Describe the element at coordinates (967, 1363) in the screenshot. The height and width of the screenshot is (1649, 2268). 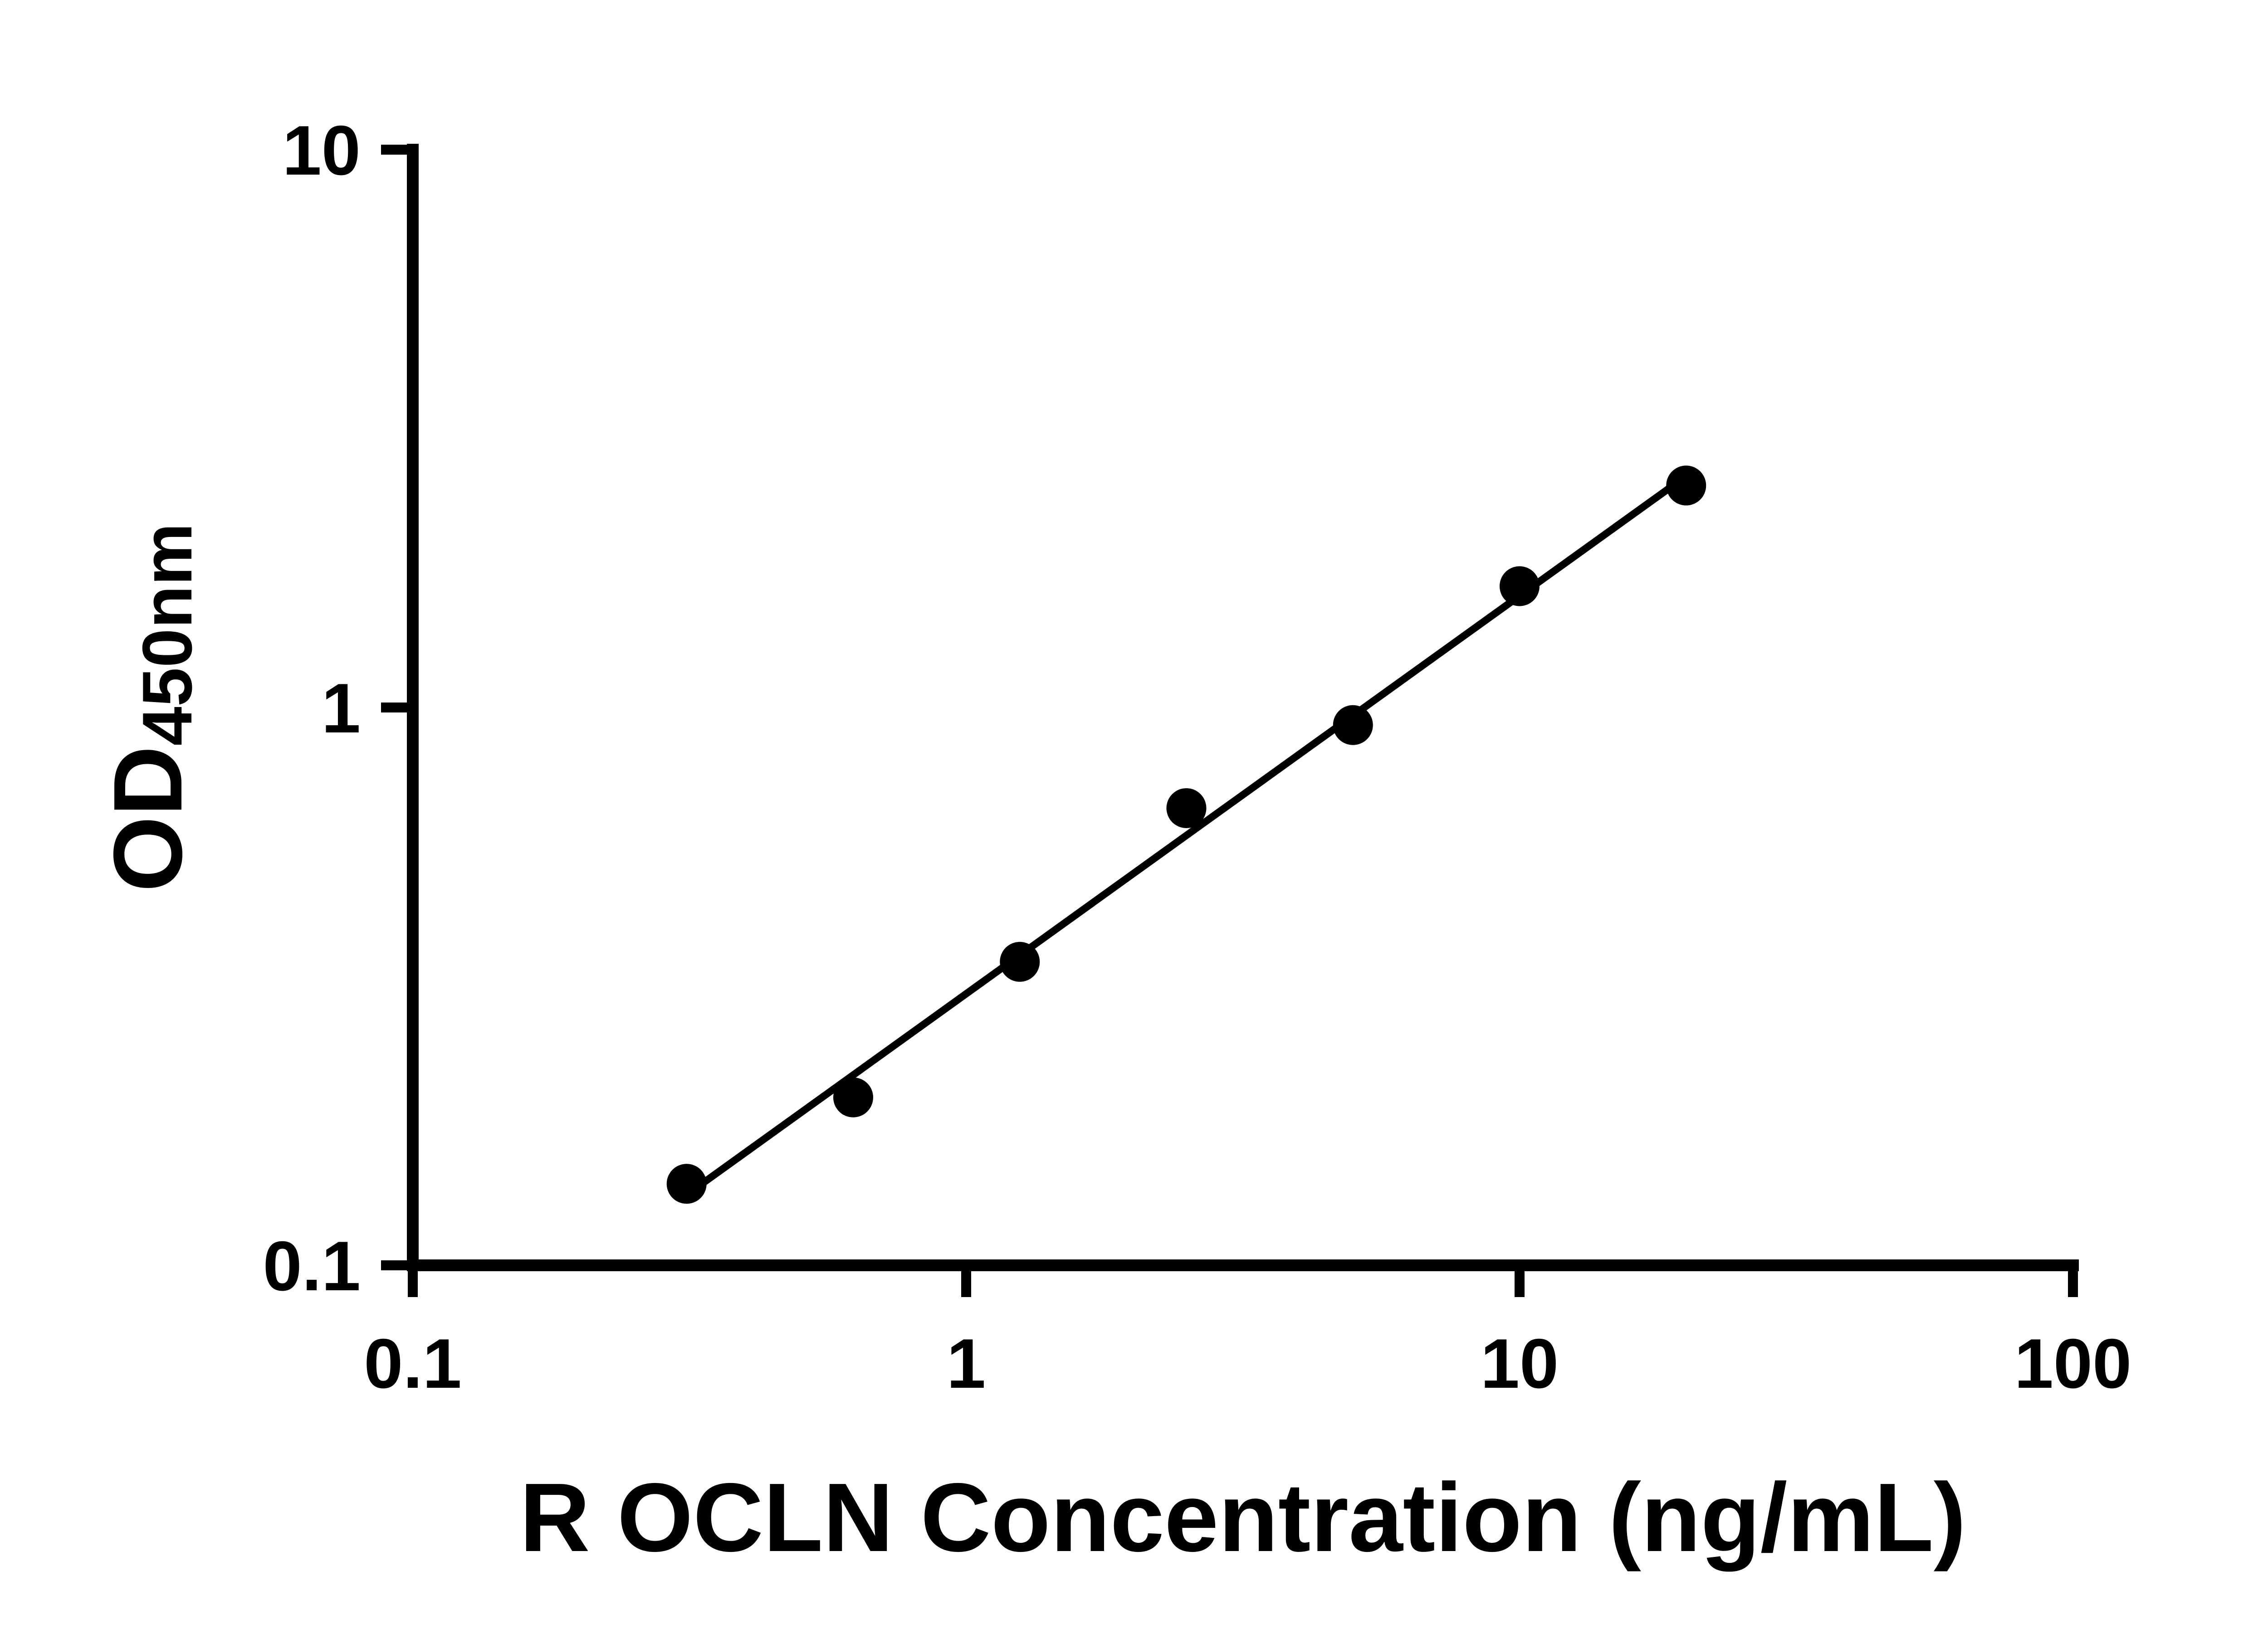
I see `x-axis-tick-label: 1` at that location.